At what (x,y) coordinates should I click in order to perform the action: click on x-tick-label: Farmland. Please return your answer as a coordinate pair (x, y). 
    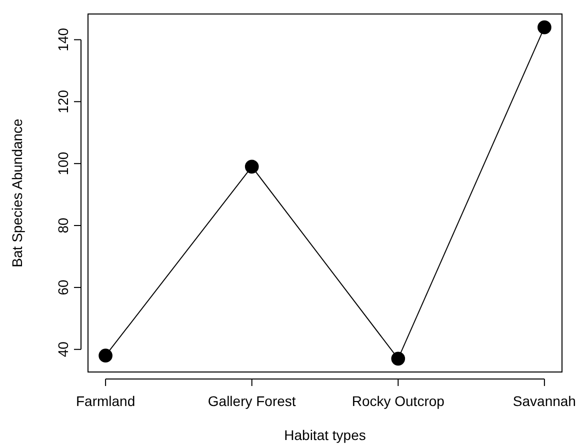
    Looking at the image, I should click on (106, 401).